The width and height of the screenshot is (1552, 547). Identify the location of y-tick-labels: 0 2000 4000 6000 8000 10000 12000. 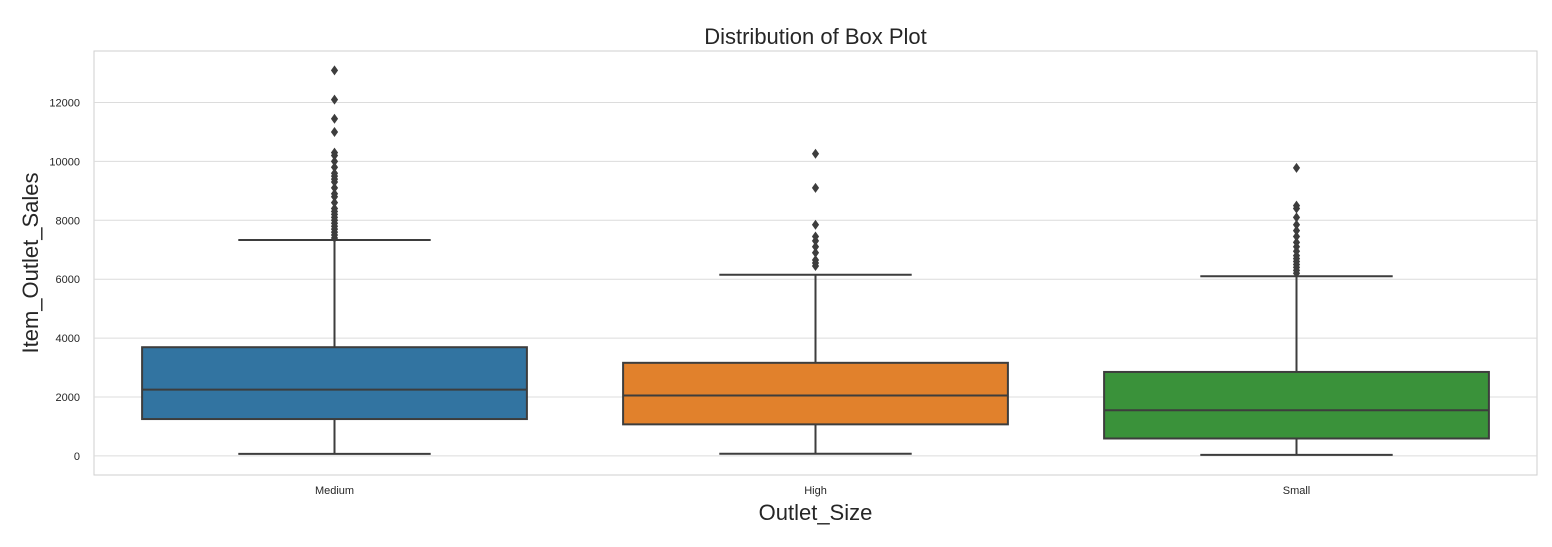
(64, 280).